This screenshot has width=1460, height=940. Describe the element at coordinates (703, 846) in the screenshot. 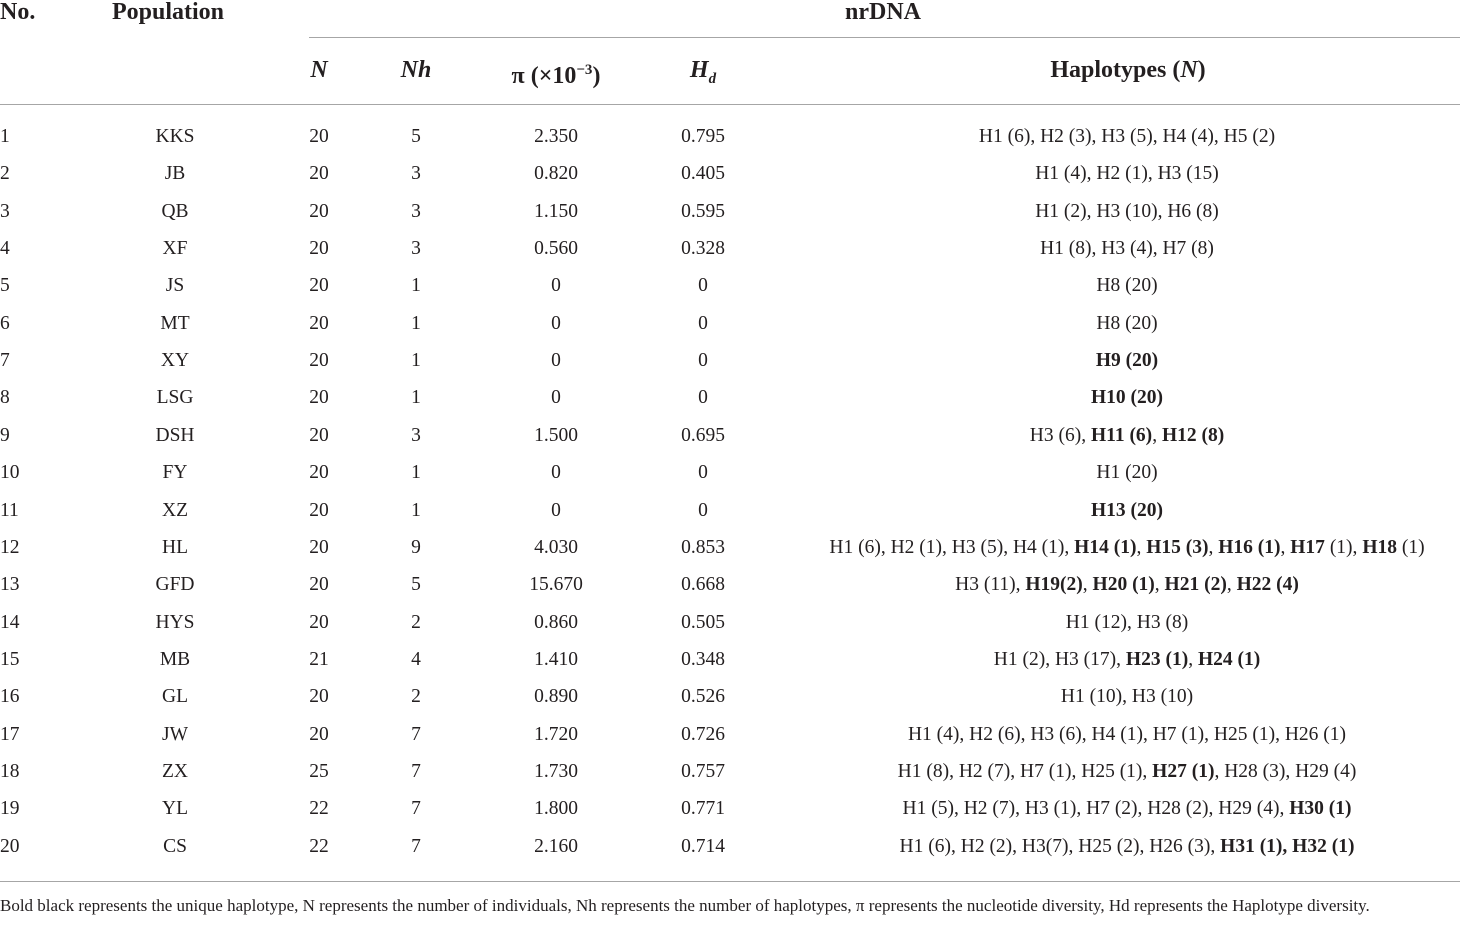

I see `cell-hd: 0.714` at that location.